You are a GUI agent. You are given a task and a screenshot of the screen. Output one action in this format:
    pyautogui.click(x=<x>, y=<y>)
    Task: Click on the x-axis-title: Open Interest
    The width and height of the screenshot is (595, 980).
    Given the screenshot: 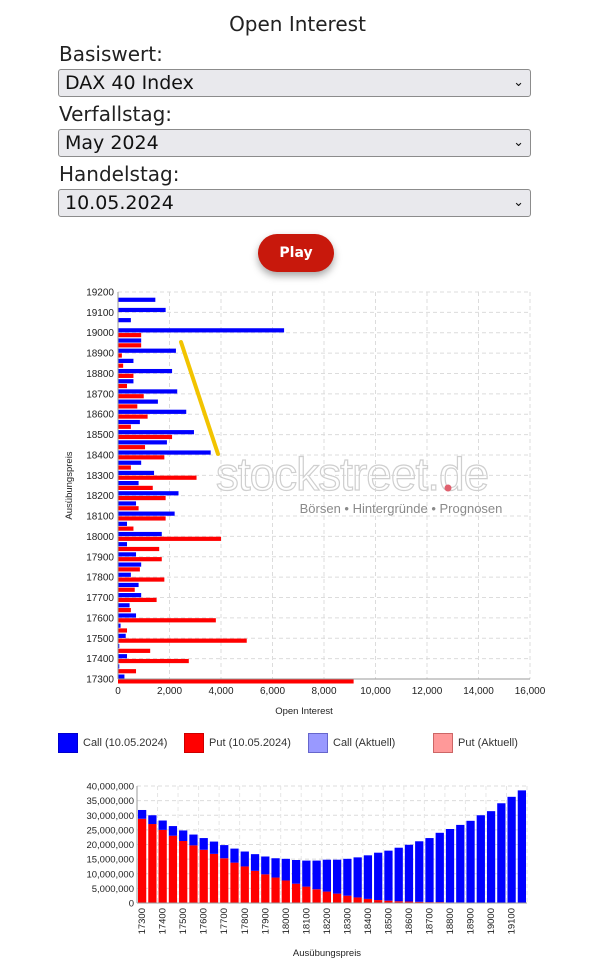 What is the action you would take?
    pyautogui.click(x=304, y=711)
    